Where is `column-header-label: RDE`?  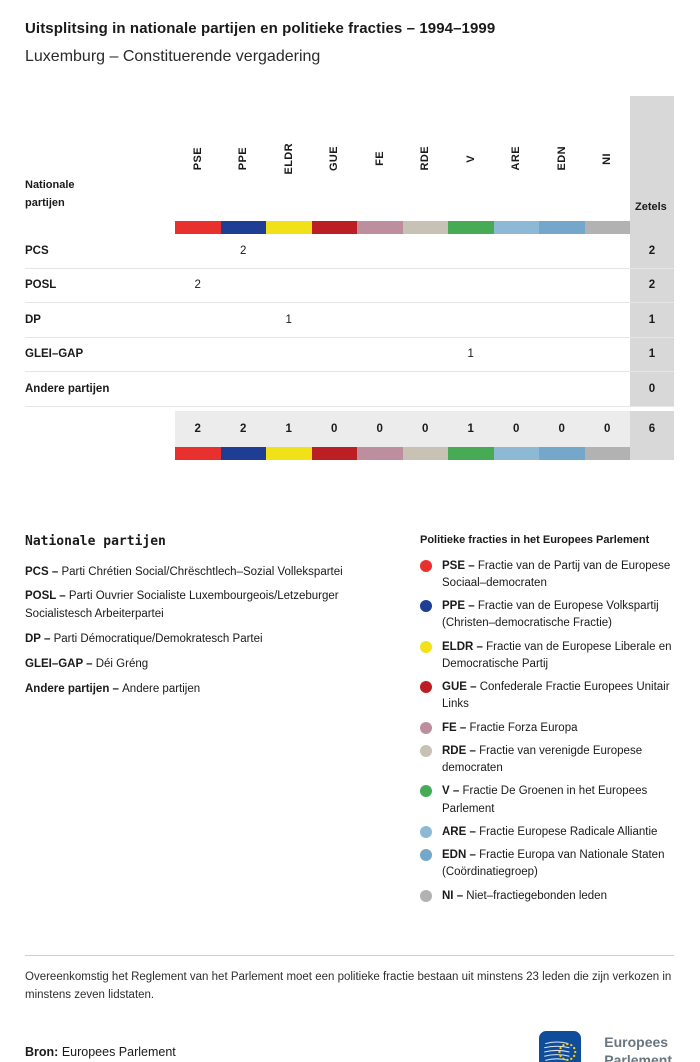
column-header-label: RDE is located at coordinates (425, 158).